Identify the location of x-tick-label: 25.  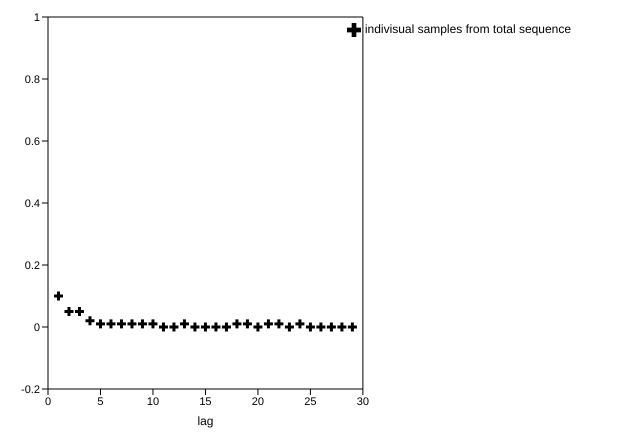
(310, 402).